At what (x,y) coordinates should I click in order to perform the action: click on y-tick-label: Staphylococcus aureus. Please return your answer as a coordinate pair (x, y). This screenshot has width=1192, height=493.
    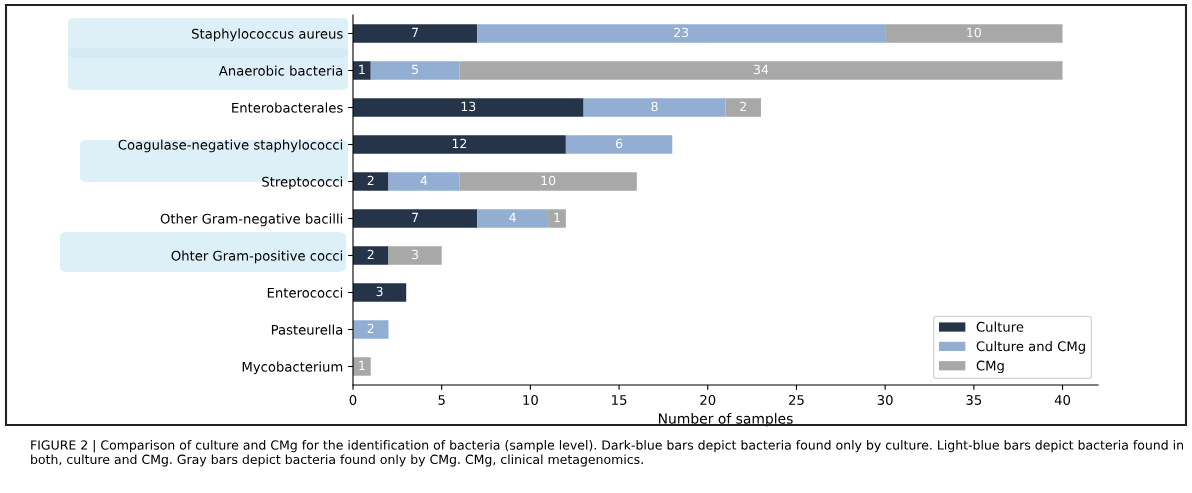
    Looking at the image, I should click on (267, 35).